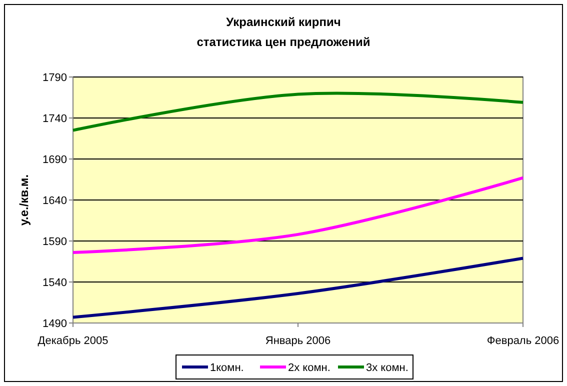 This screenshot has width=567, height=386. I want to click on y-tick-label: 1490, so click(54, 324).